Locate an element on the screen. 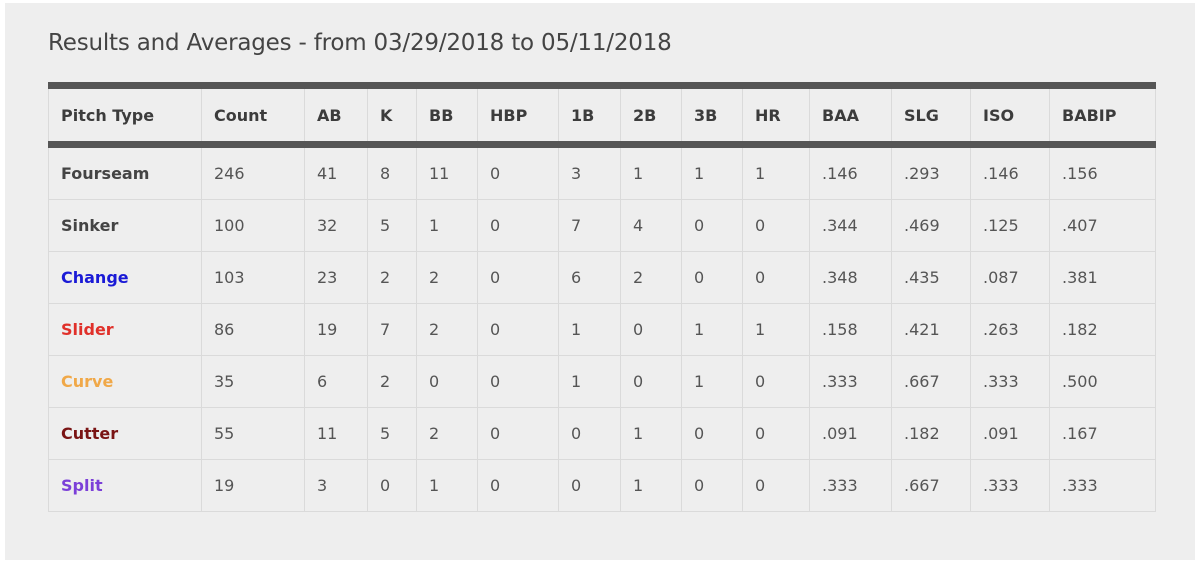 The image size is (1200, 565). cell-ab: 11 is located at coordinates (336, 433).